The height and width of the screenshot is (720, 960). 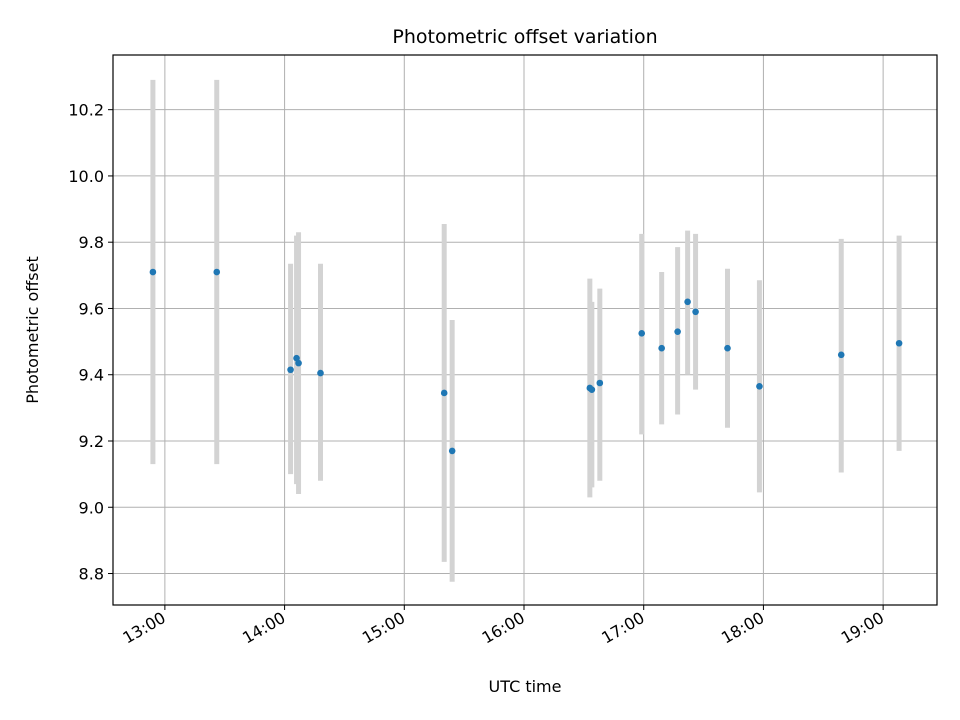 What do you see at coordinates (90, 342) in the screenshot?
I see `y-axis-ticks: 8.8 9.0 9.2 9.4 9.6 9.8 10.0 10.2` at bounding box center [90, 342].